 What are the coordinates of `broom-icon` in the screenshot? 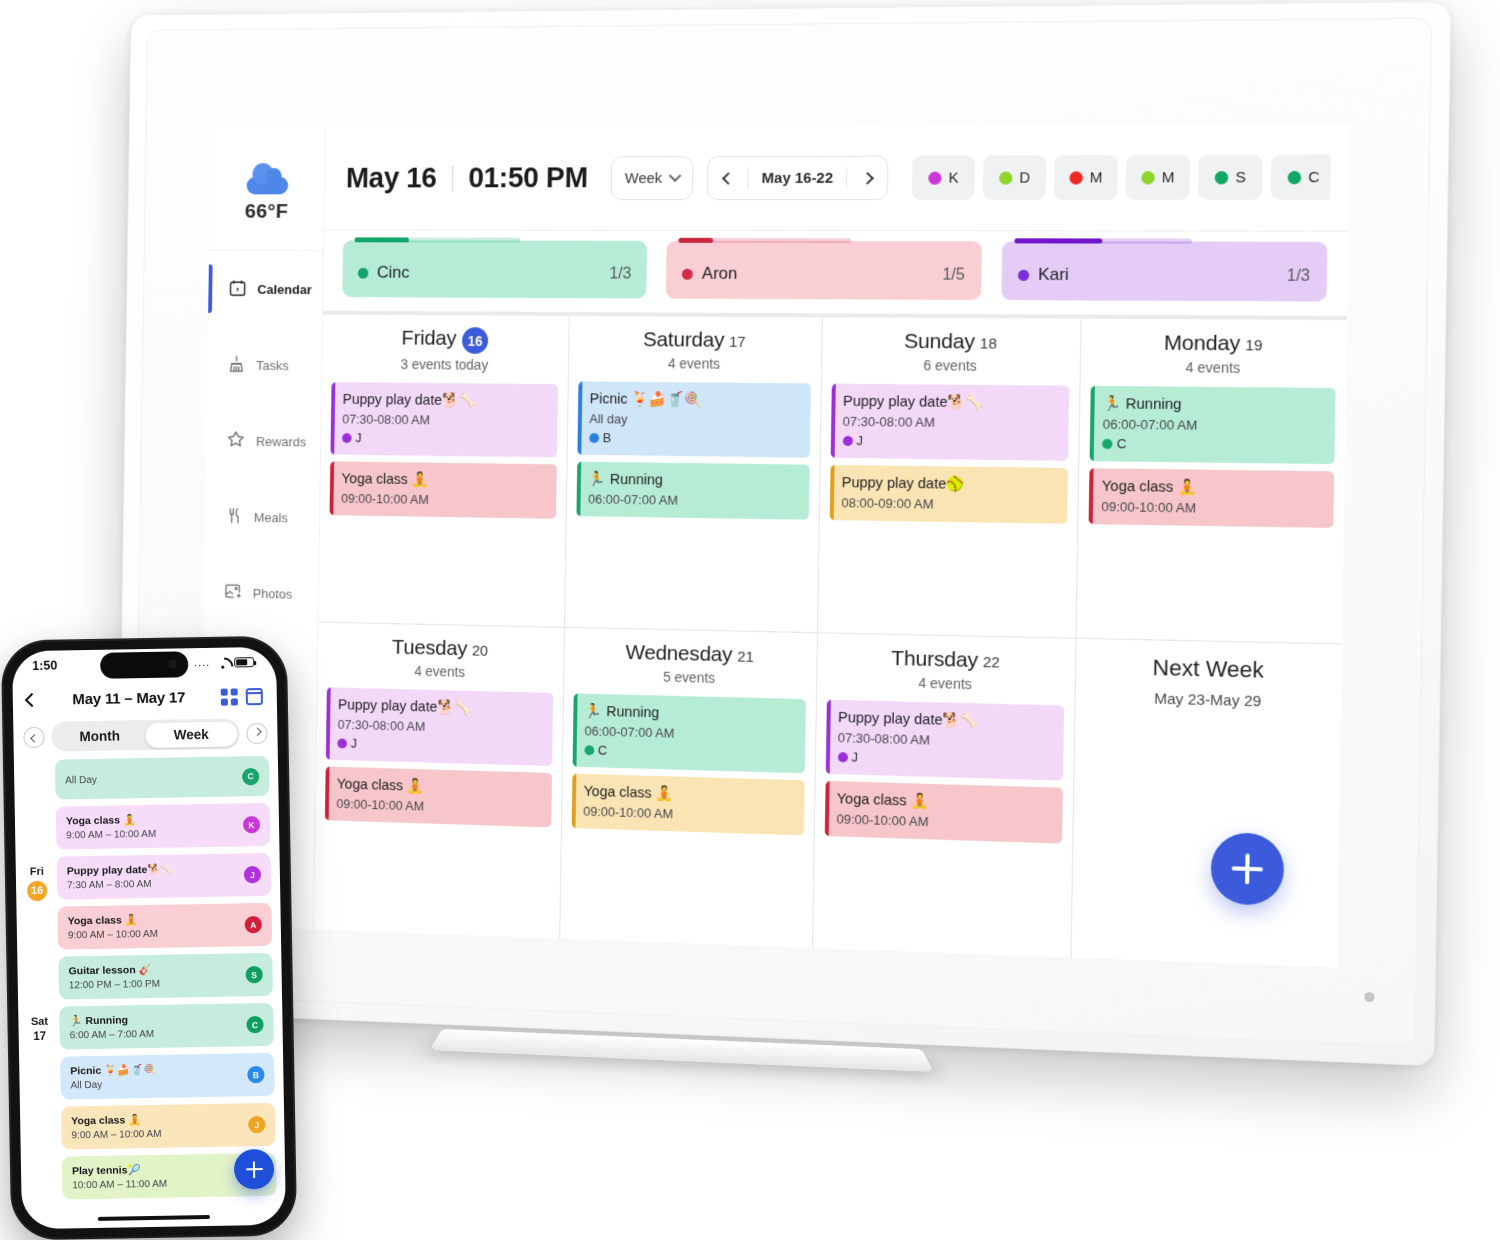 It's located at (236, 364).